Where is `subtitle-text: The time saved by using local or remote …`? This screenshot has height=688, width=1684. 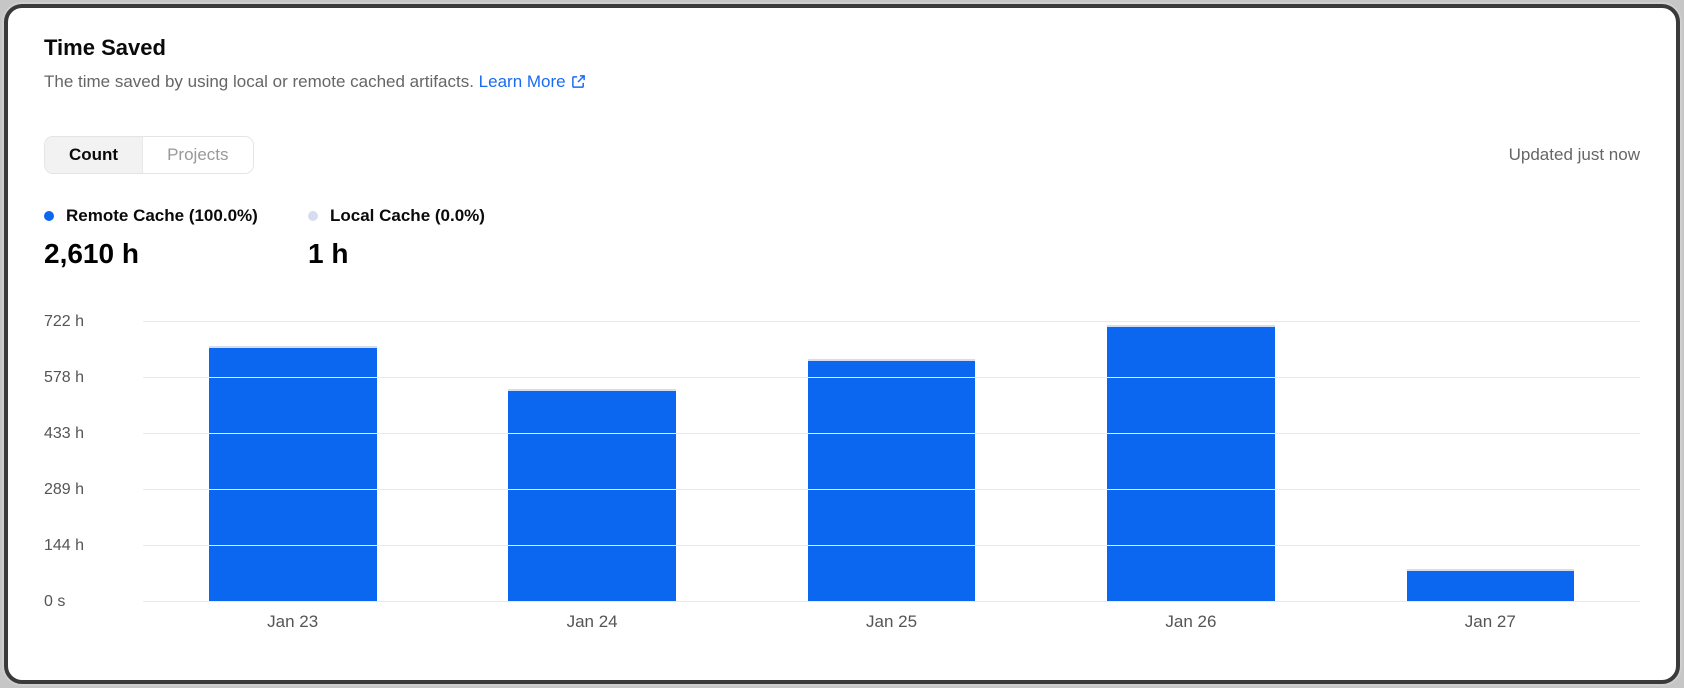 subtitle-text: The time saved by using local or remote … is located at coordinates (259, 81).